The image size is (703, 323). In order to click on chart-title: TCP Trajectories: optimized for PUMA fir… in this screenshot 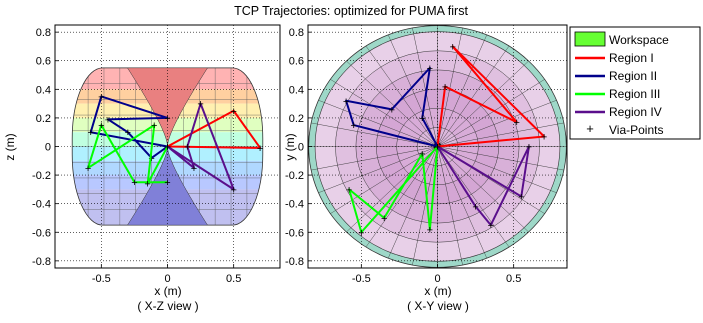, I will do `click(351, 11)`.